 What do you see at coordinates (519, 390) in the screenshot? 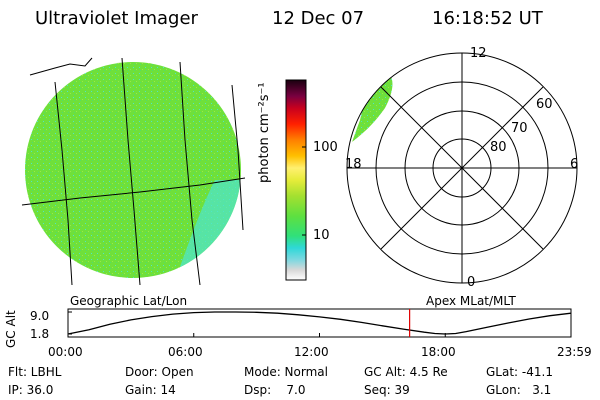
I see `status-glon: GLon: 3.1` at bounding box center [519, 390].